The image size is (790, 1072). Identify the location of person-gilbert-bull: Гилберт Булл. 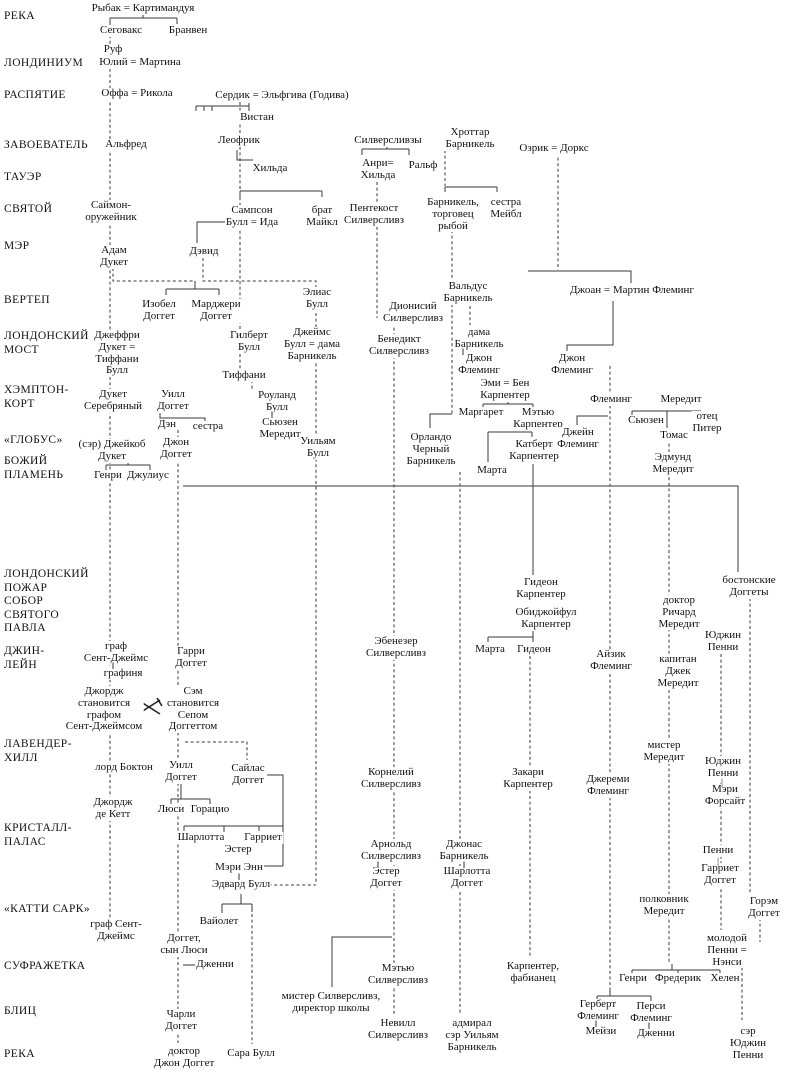
(249, 341).